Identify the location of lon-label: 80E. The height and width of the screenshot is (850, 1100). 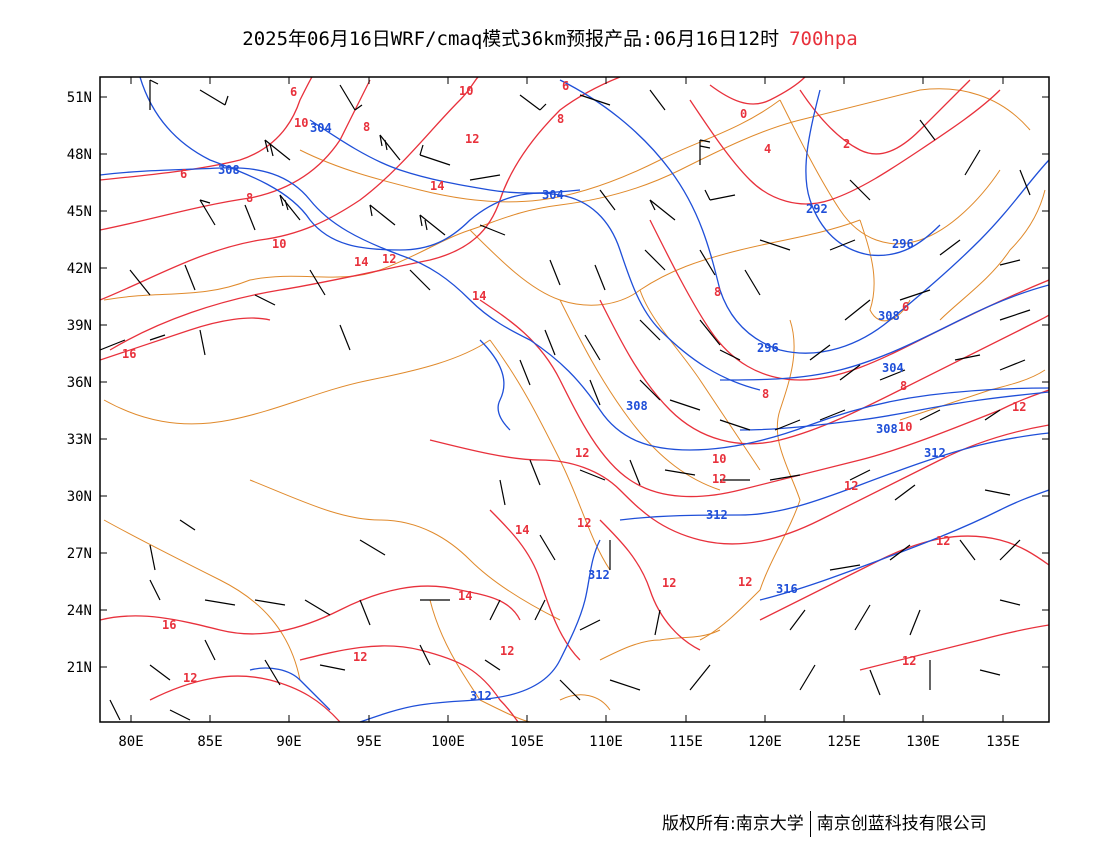
(130, 742).